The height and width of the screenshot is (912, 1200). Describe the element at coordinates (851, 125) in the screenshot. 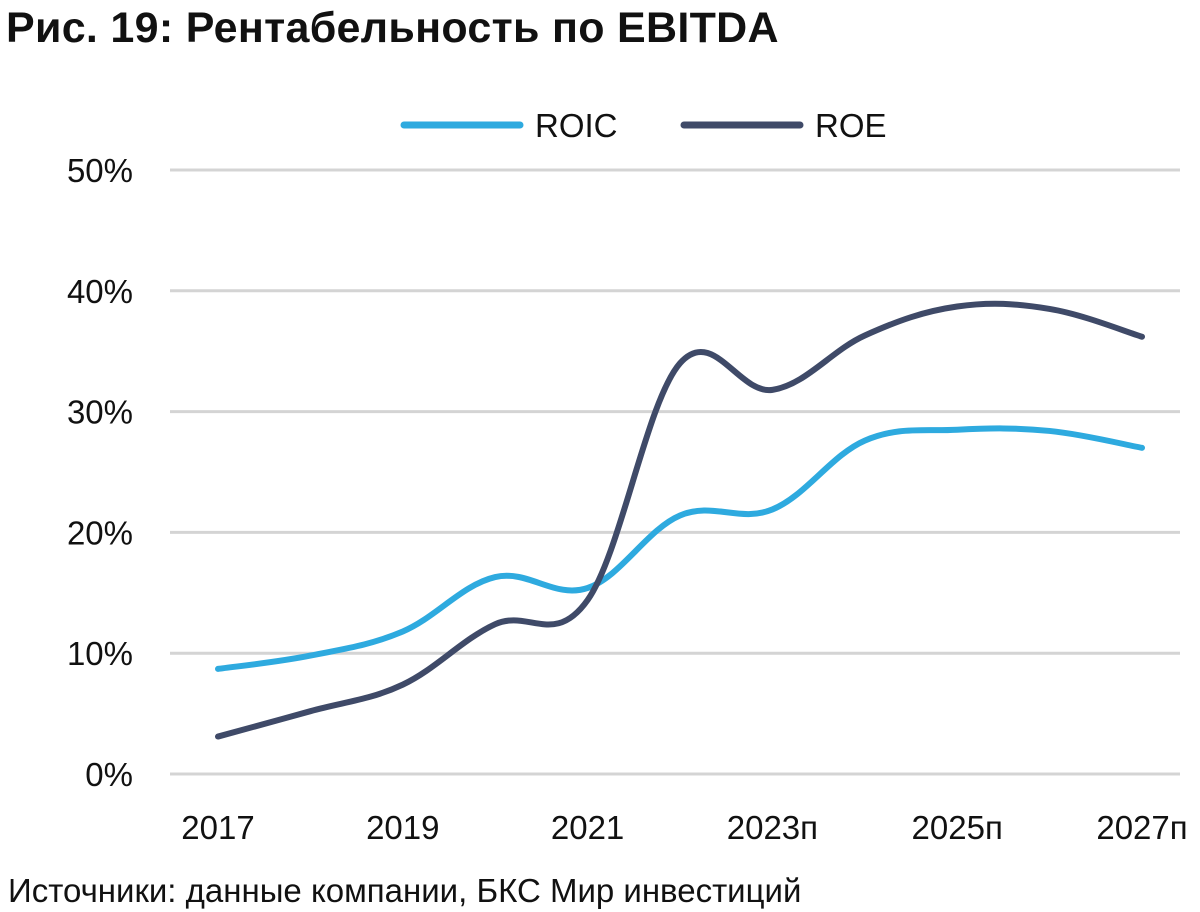

I see `legend-label-roe: ROE` at that location.